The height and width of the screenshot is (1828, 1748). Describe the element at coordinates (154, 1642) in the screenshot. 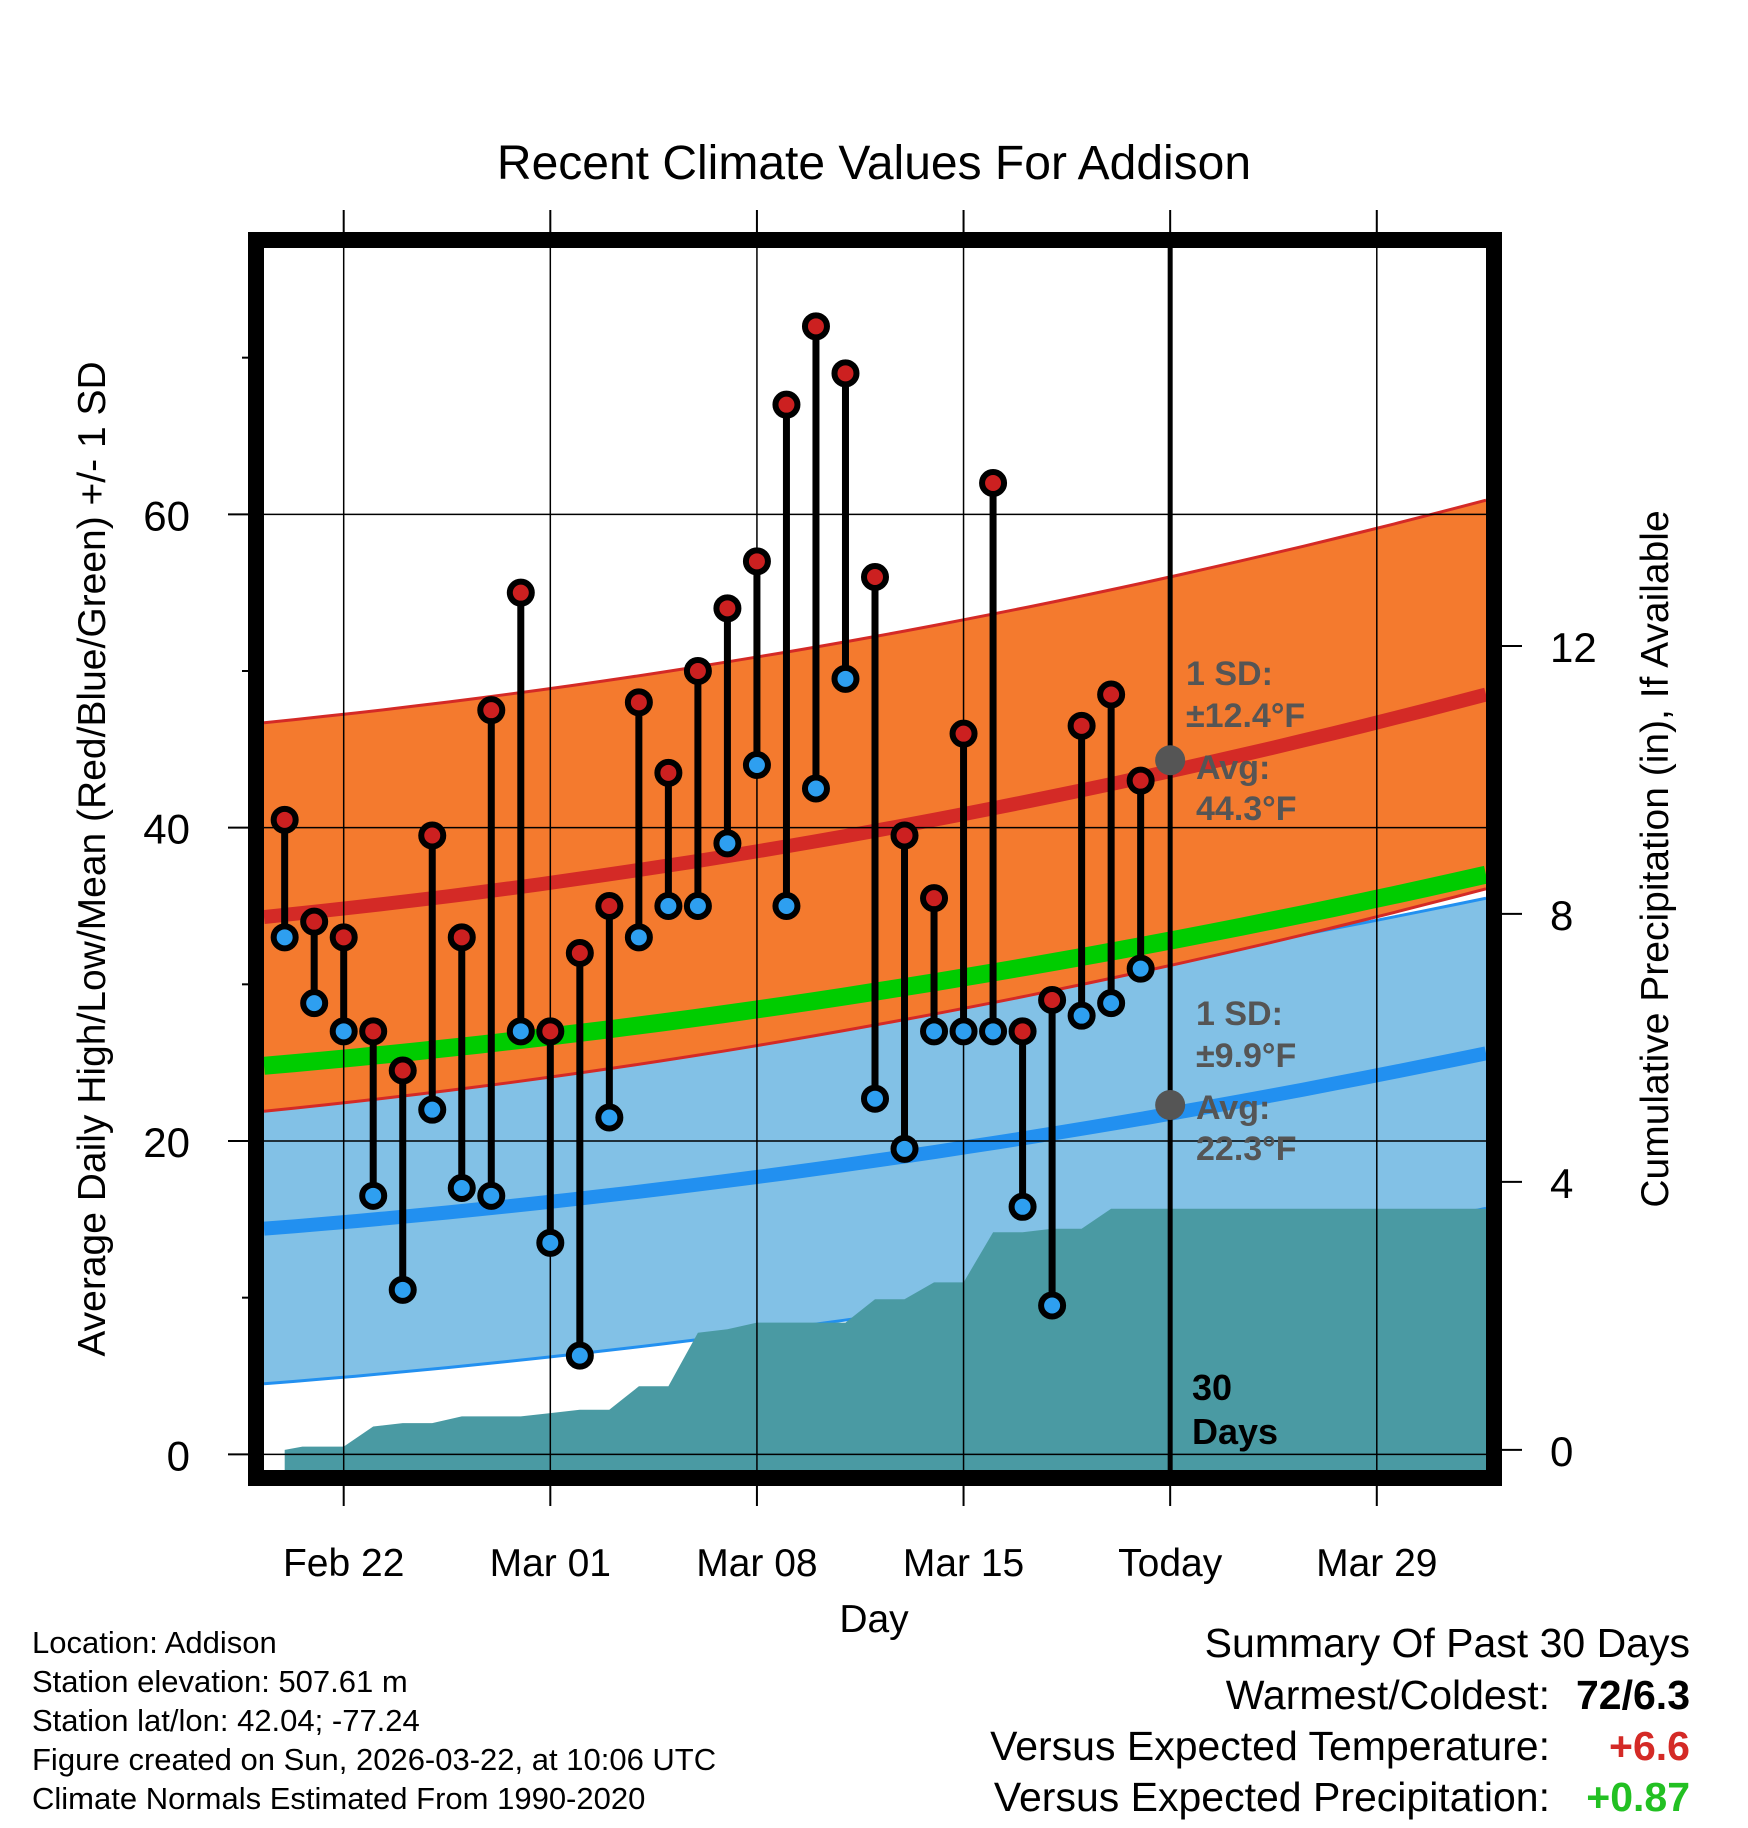

I see `location-text: Location: Addison` at that location.